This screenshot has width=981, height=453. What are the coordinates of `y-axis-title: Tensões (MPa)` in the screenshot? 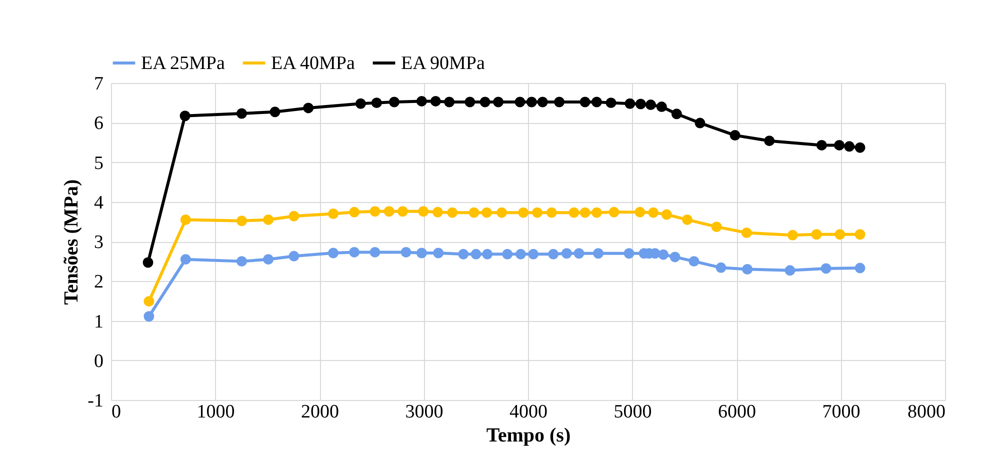 It's located at (71, 242).